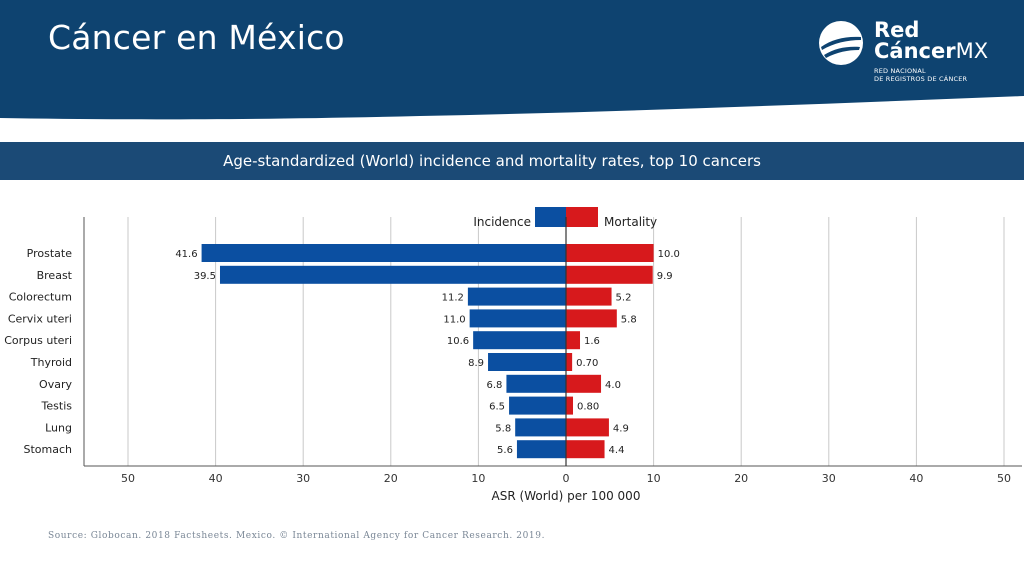  What do you see at coordinates (205, 276) in the screenshot?
I see `data-label-incidence: 39.5` at bounding box center [205, 276].